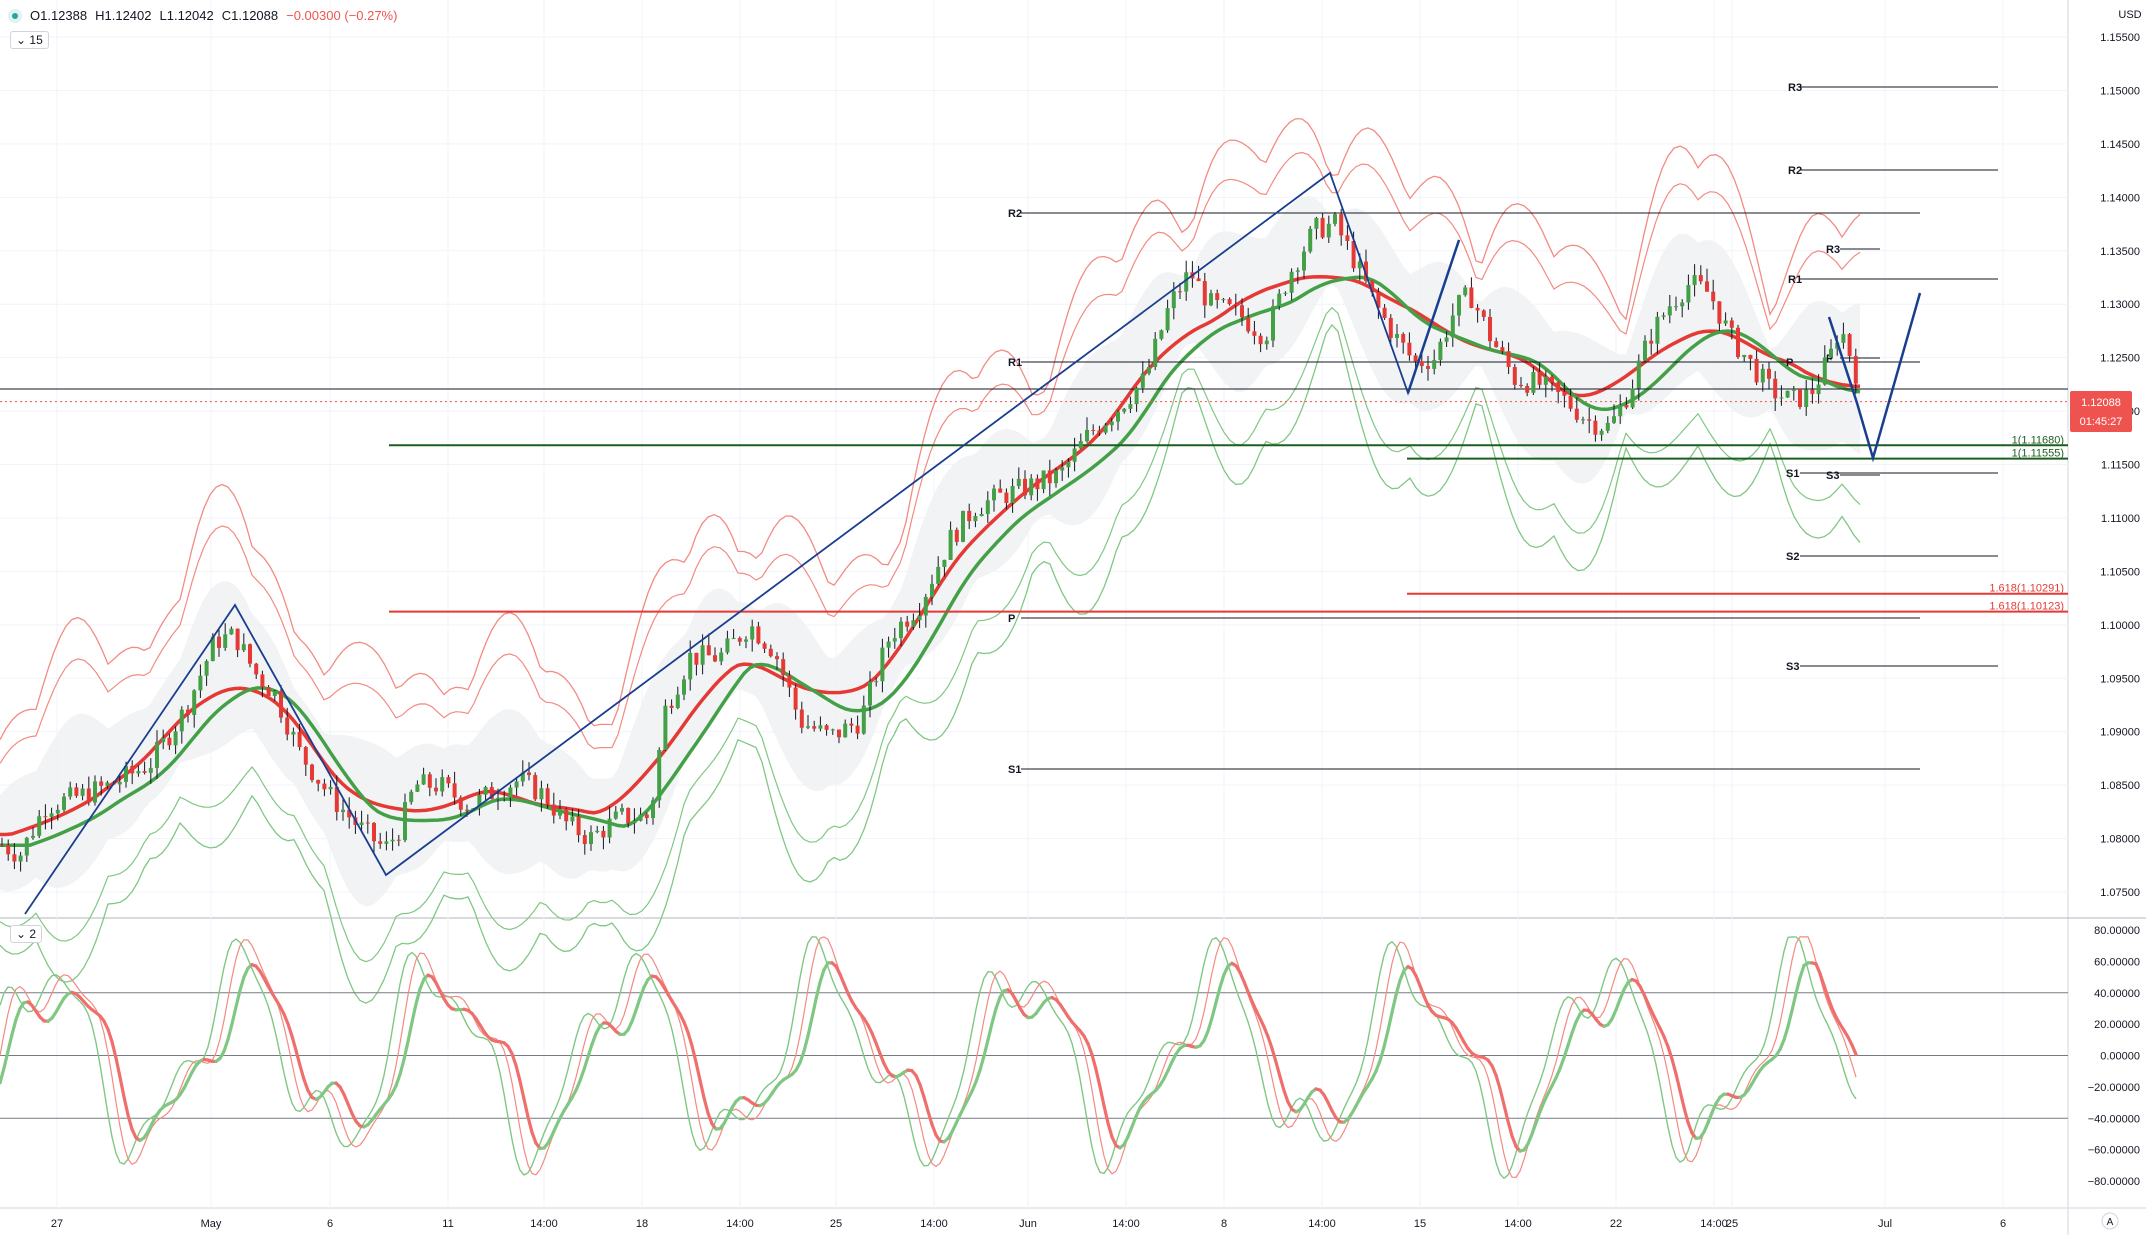  What do you see at coordinates (1028, 1224) in the screenshot?
I see `time-axis-label: Jun` at bounding box center [1028, 1224].